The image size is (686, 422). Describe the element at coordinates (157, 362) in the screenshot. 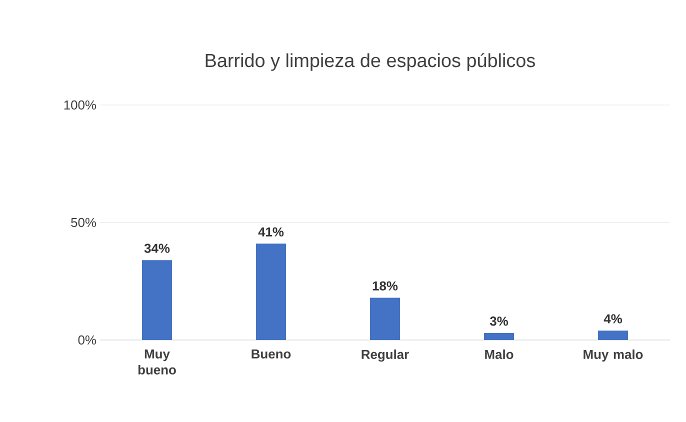

I see `x-tick-label: Muy bueno` at that location.